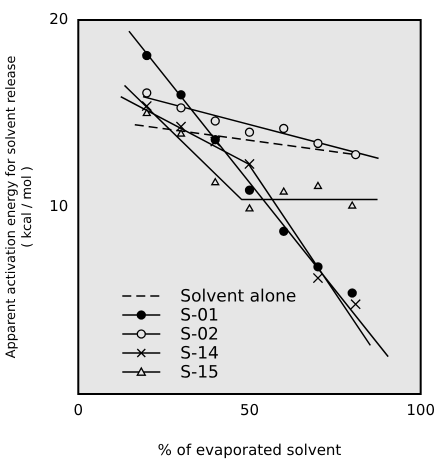  What do you see at coordinates (79, 409) in the screenshot?
I see `x-tick-label: 0` at bounding box center [79, 409].